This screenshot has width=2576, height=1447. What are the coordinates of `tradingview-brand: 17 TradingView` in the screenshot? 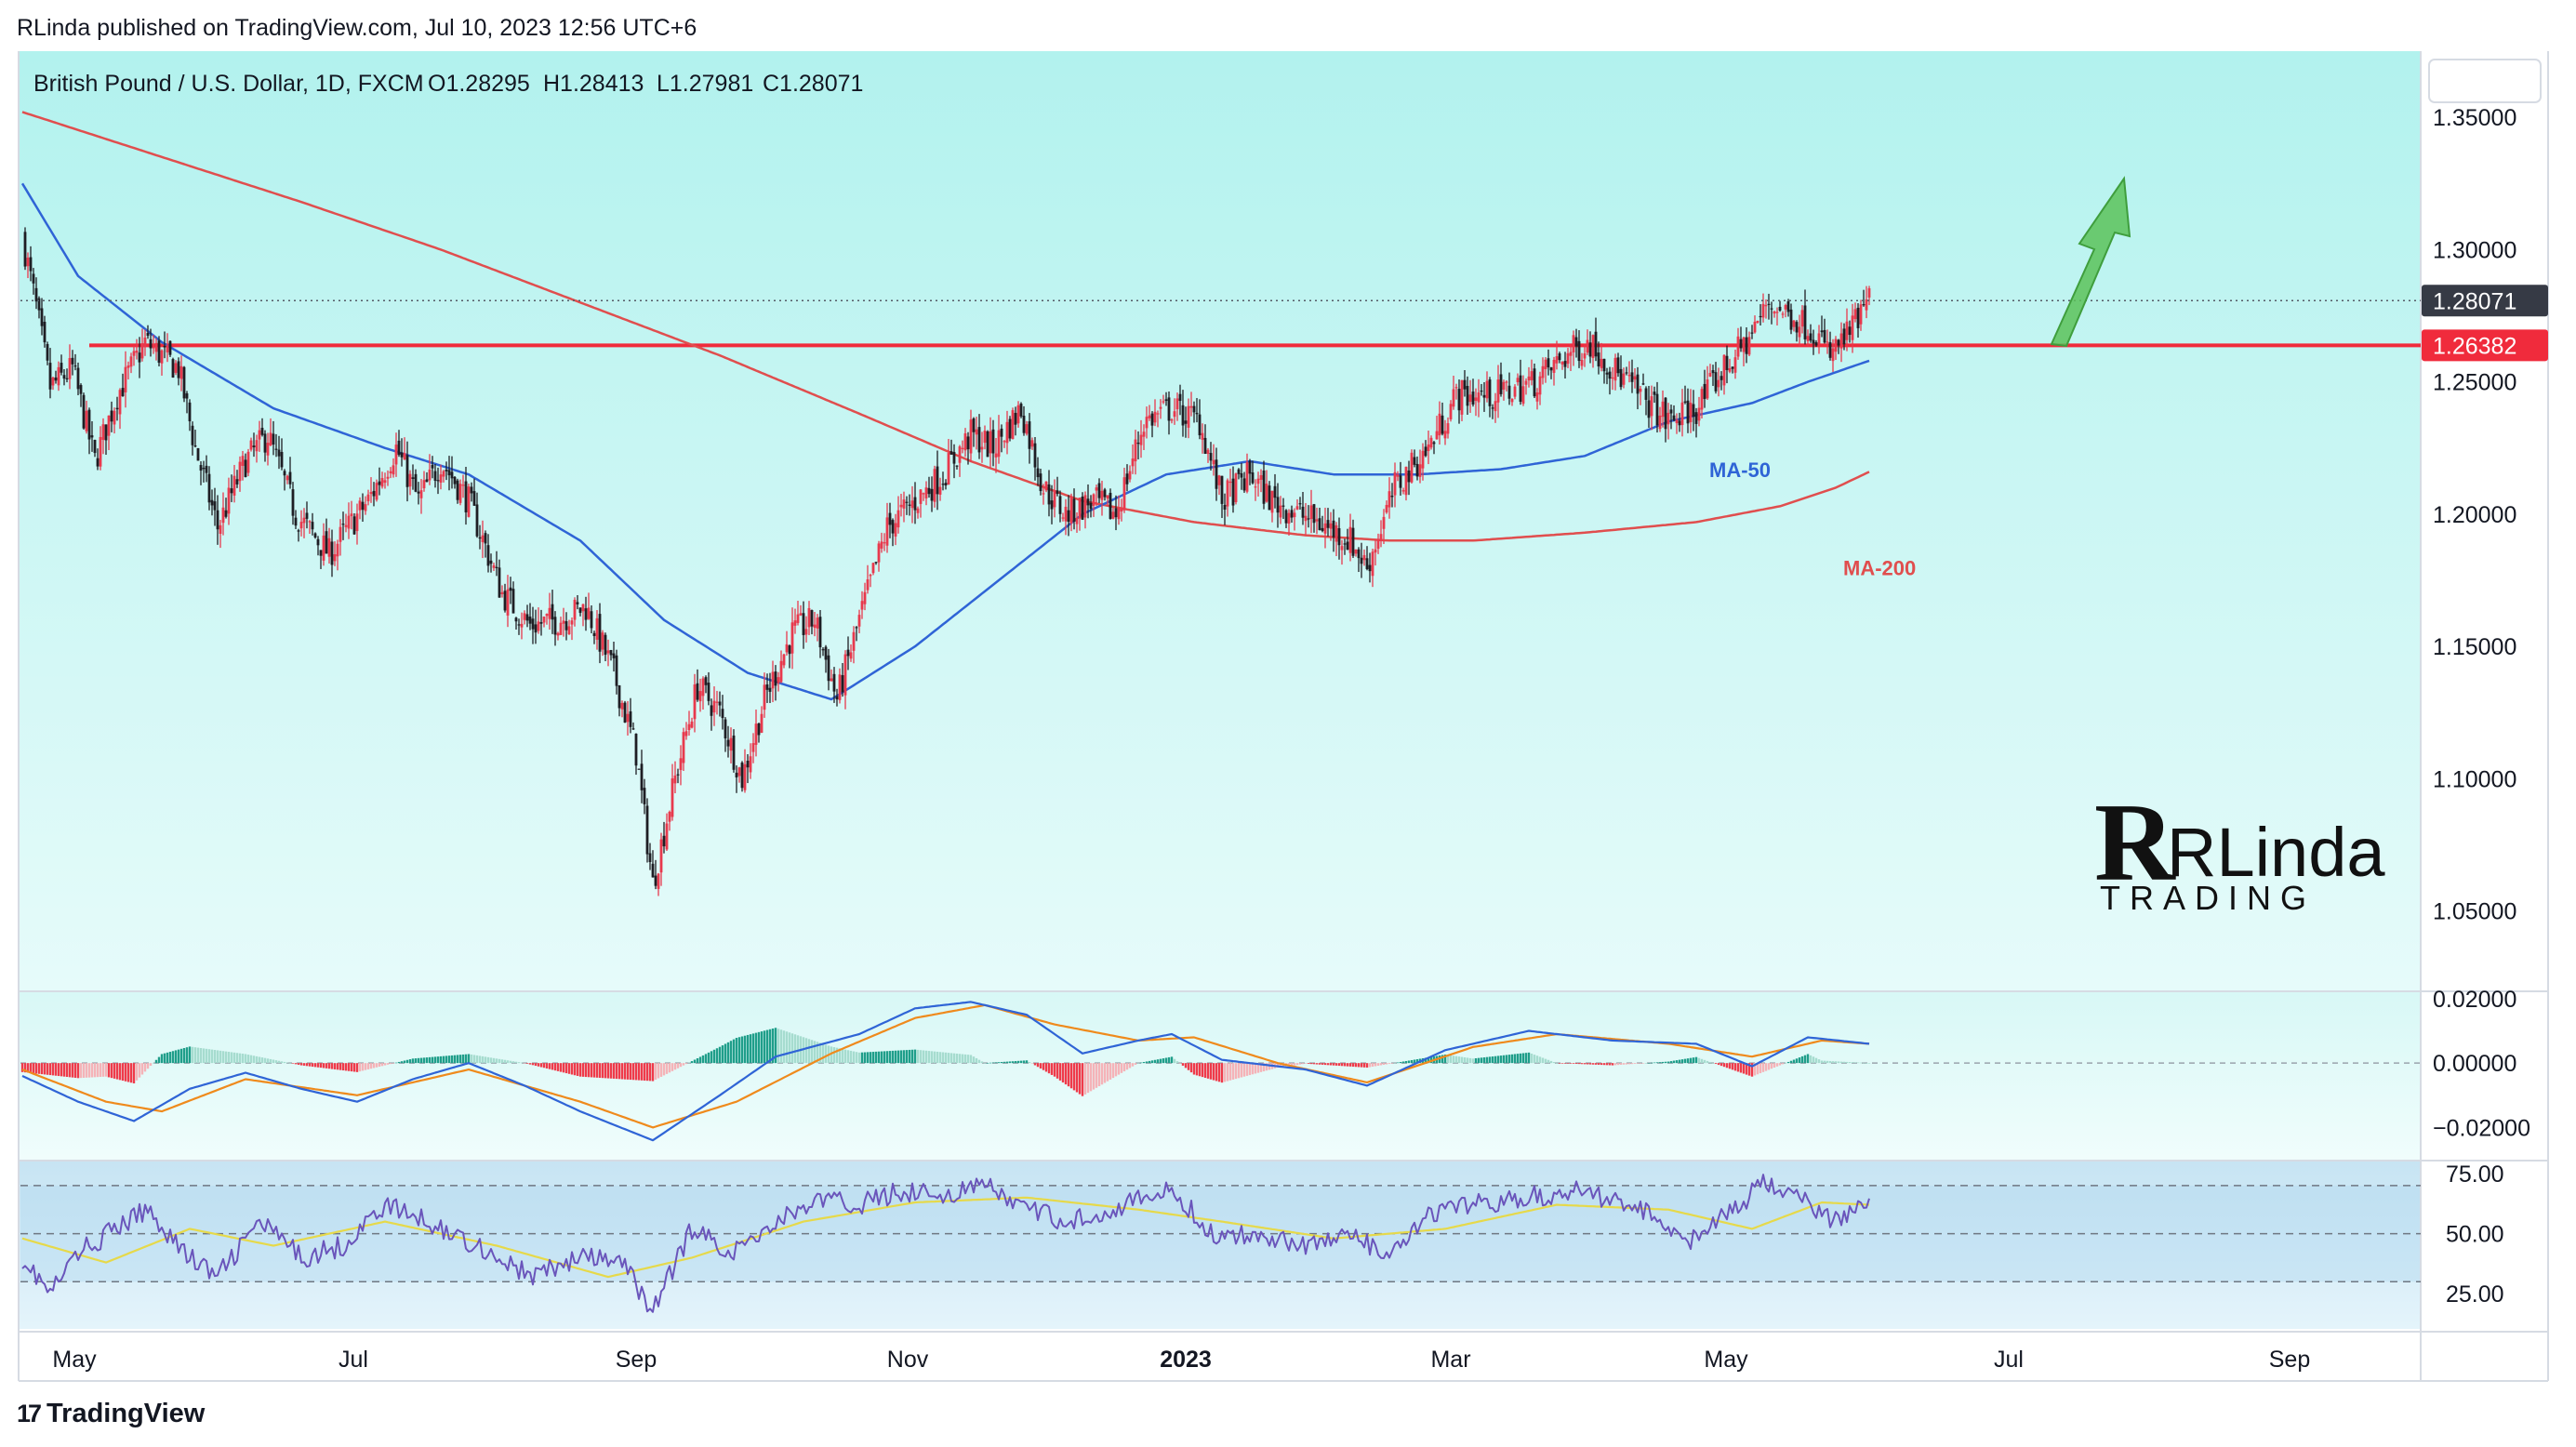 It's located at (111, 1414).